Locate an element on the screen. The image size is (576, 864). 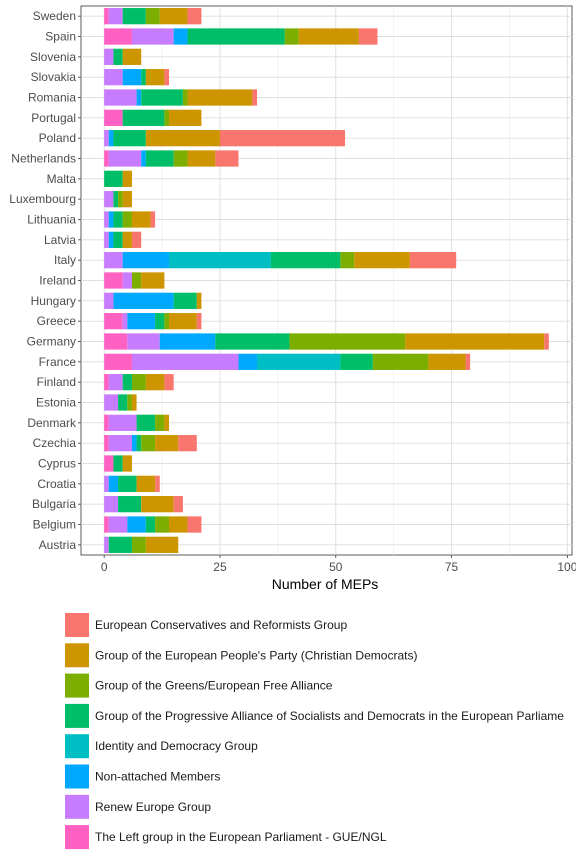
y-tick-label: Netherlands is located at coordinates (43, 159).